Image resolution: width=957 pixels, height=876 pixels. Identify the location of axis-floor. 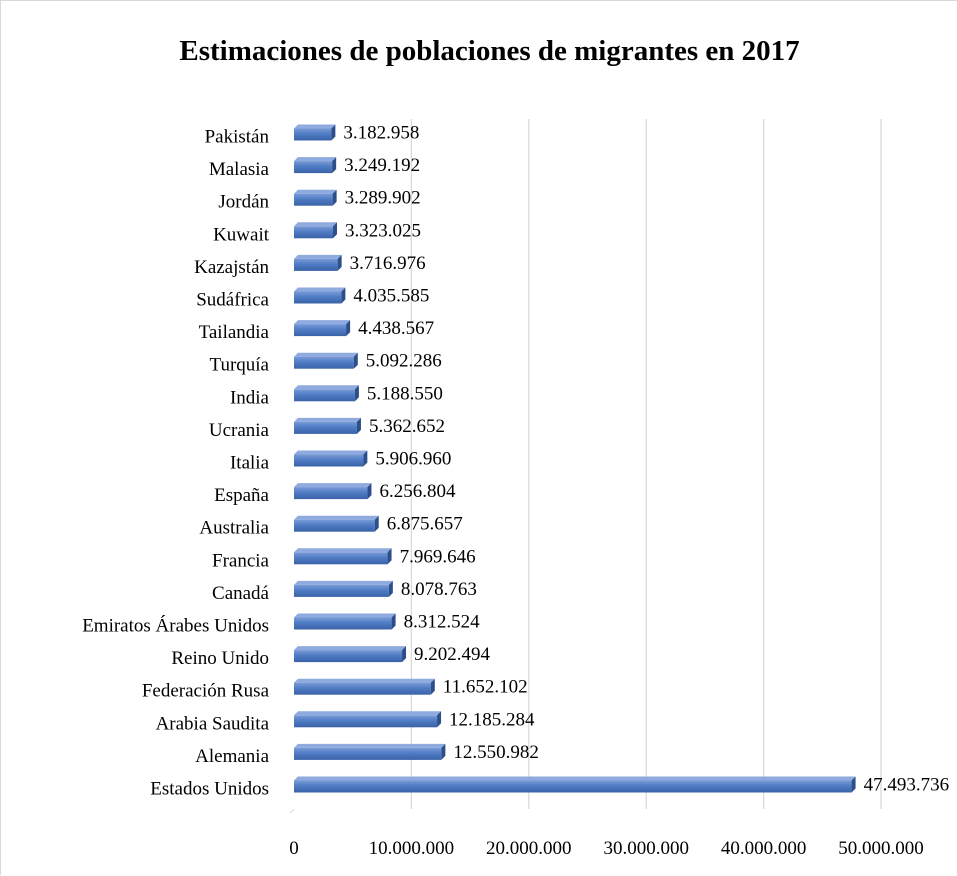
(292, 811).